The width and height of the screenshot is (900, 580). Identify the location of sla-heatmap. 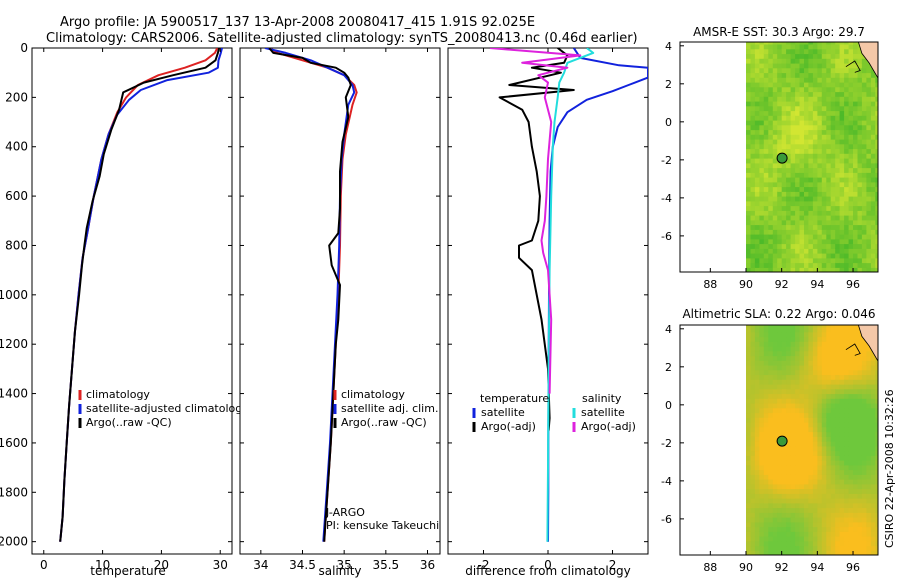
(812, 440).